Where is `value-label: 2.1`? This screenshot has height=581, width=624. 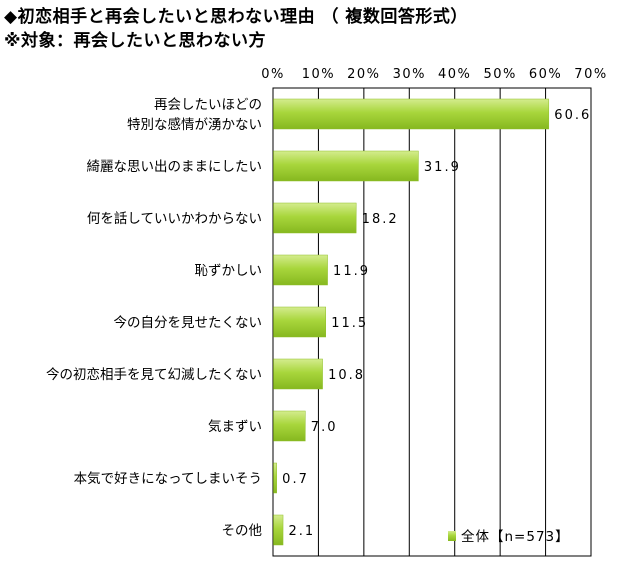 value-label: 2.1 is located at coordinates (302, 531).